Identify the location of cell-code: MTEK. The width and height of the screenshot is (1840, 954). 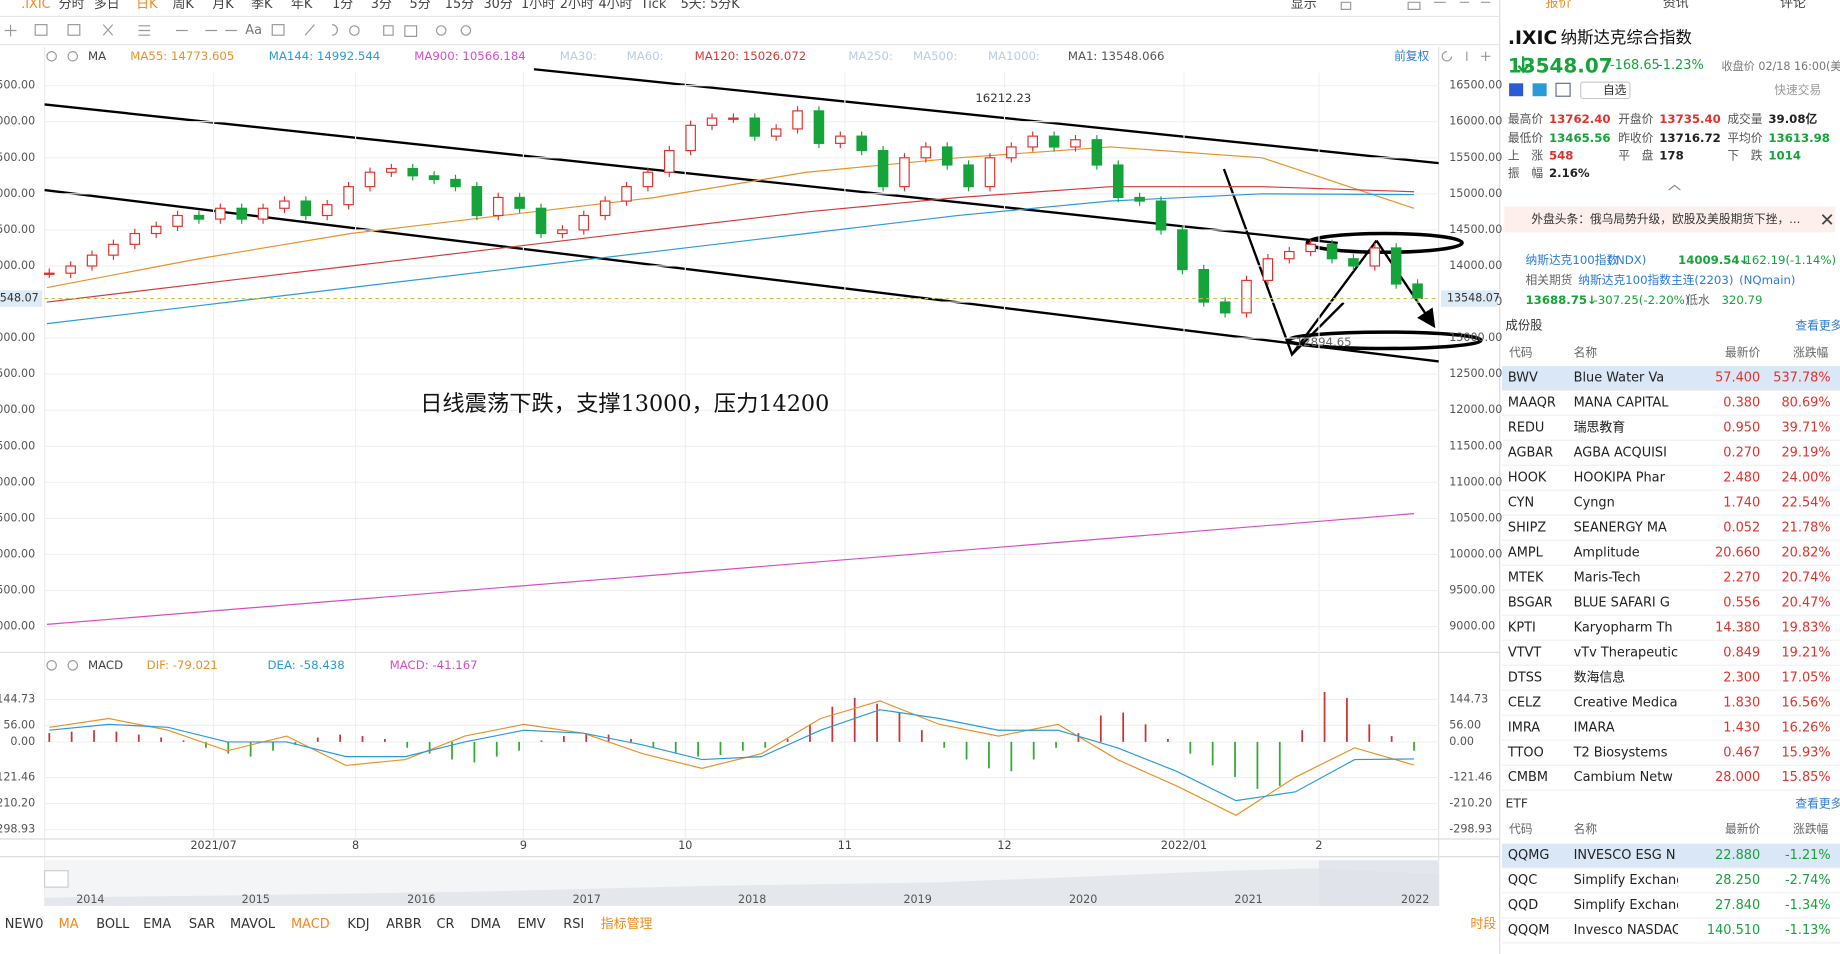
(1526, 577).